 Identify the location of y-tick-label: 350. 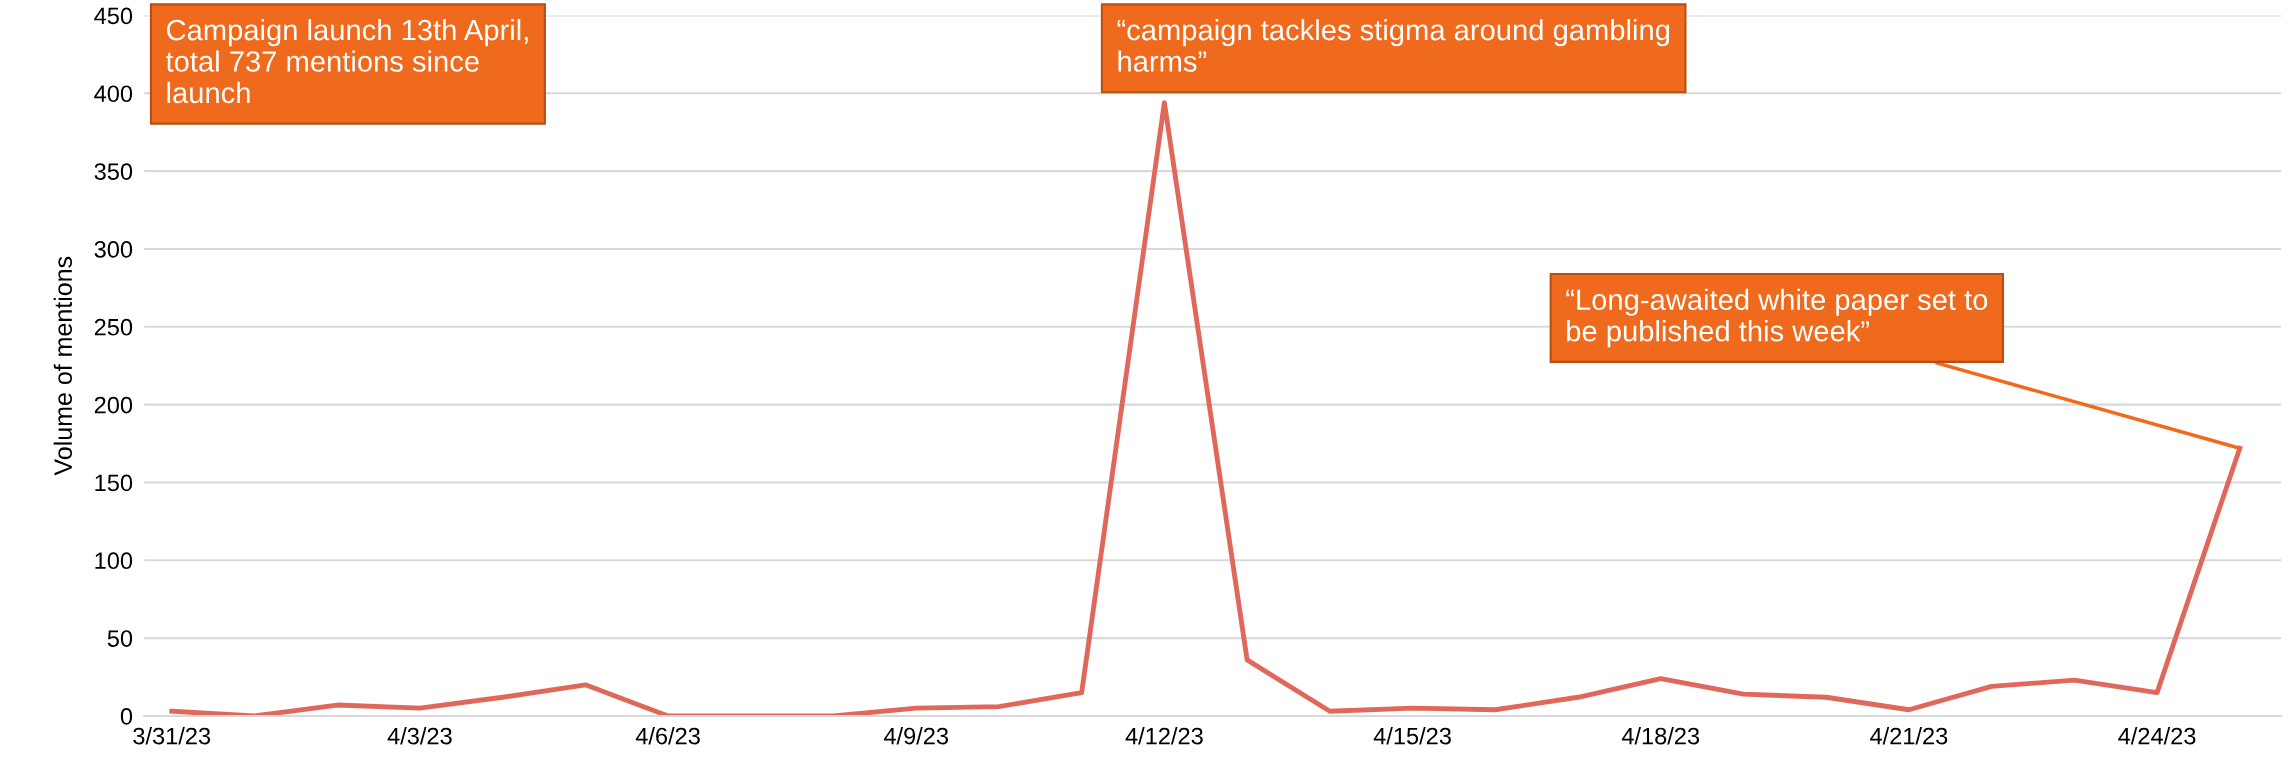
(113, 171).